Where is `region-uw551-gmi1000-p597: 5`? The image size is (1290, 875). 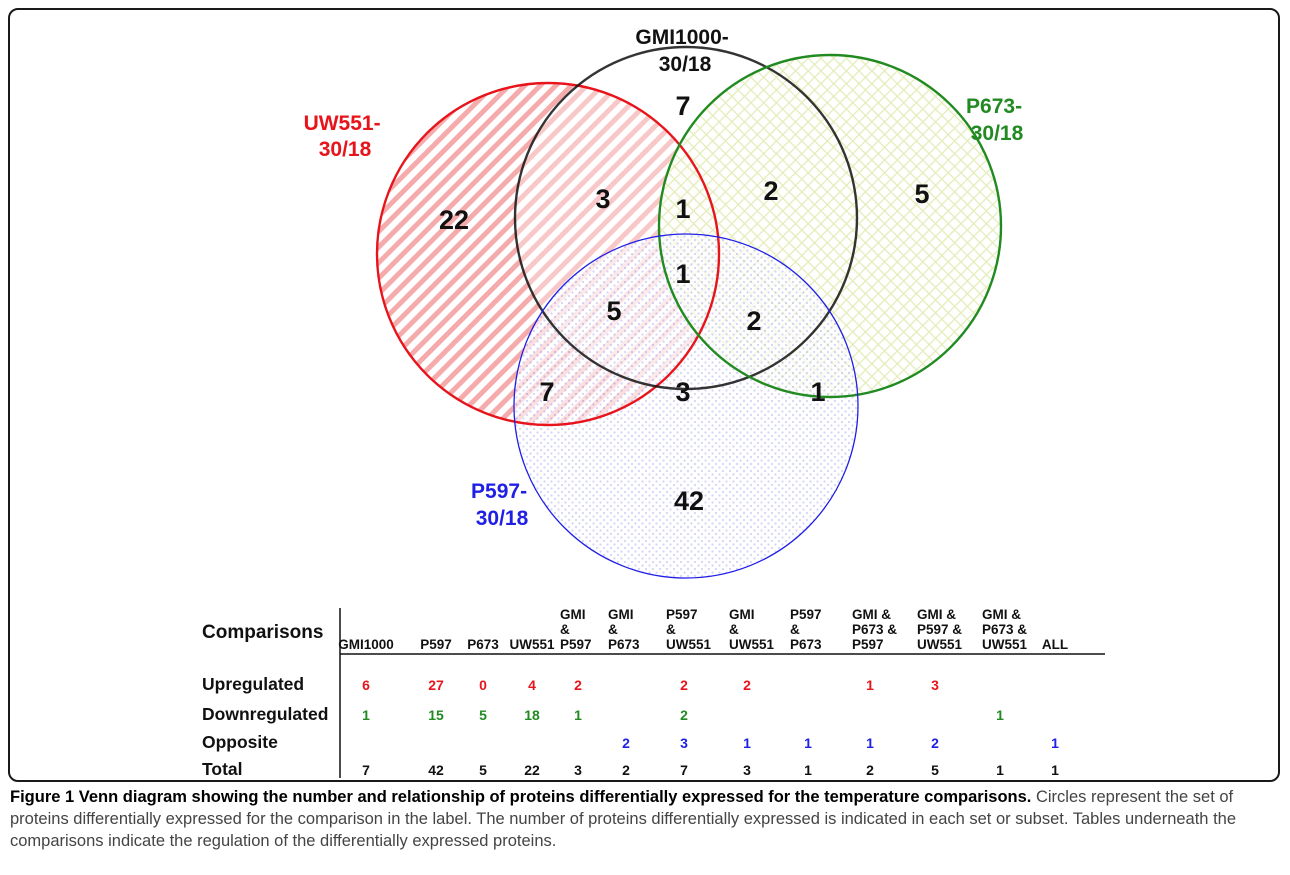 region-uw551-gmi1000-p597: 5 is located at coordinates (613, 311).